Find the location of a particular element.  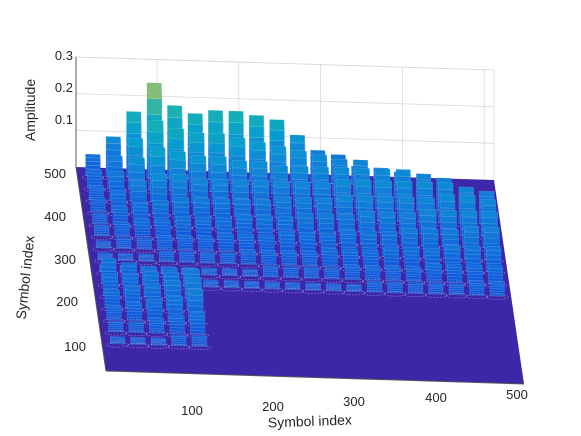

x-axis-line is located at coordinates (315, 377).